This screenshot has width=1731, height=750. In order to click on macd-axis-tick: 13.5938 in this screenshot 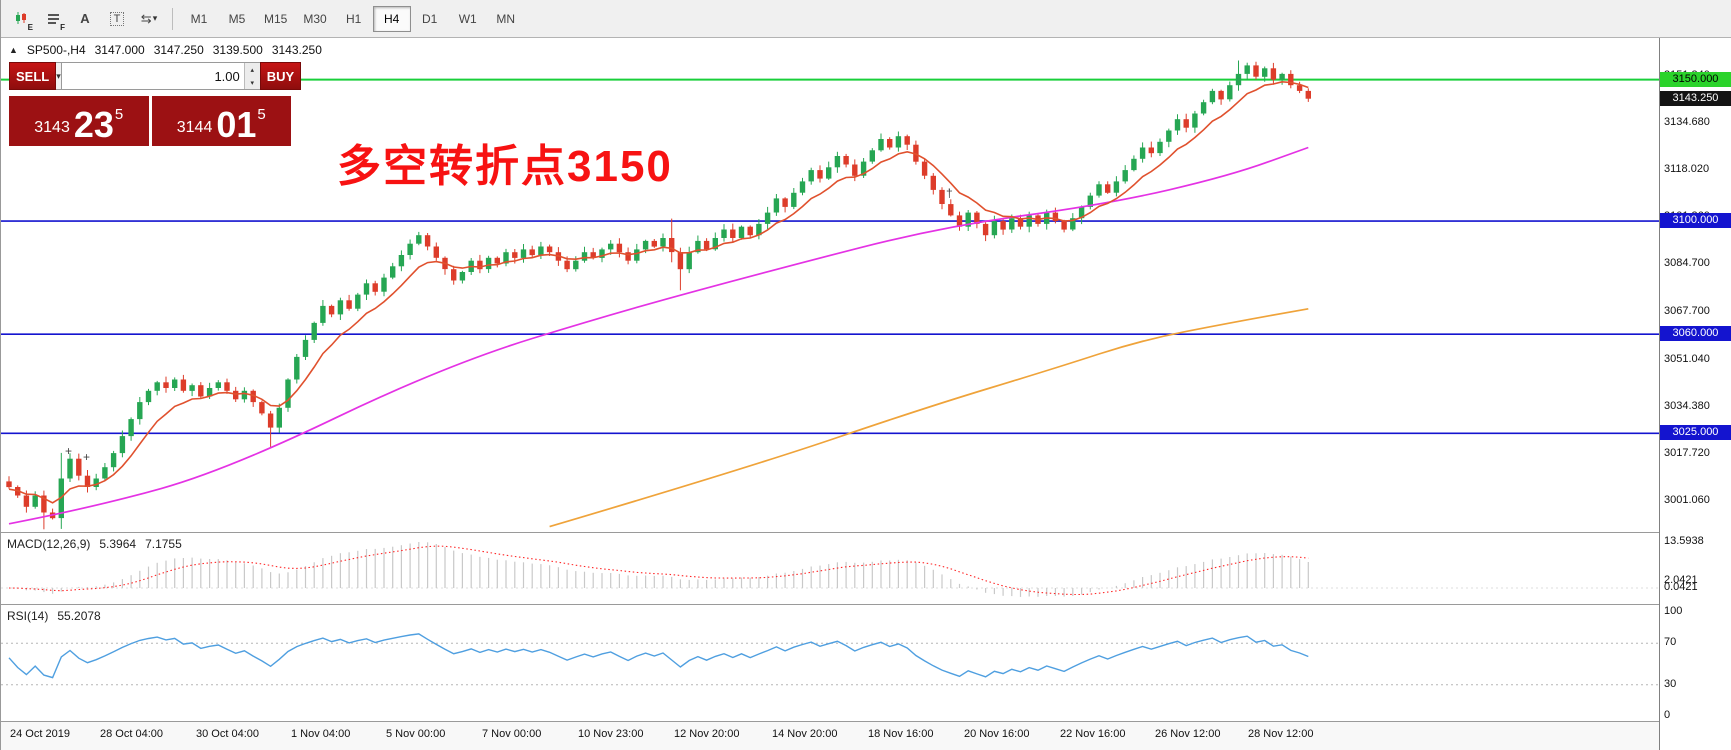, I will do `click(1684, 540)`.